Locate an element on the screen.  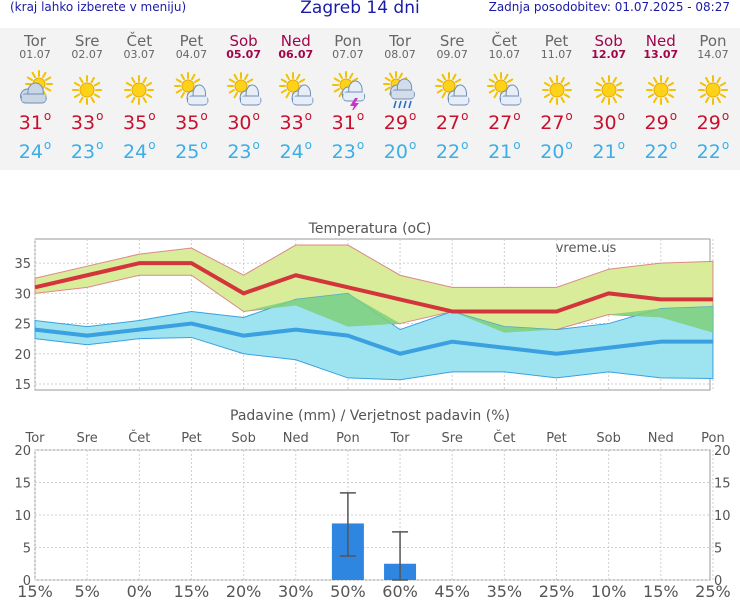
day-date: 14.07 is located at coordinates (713, 54).